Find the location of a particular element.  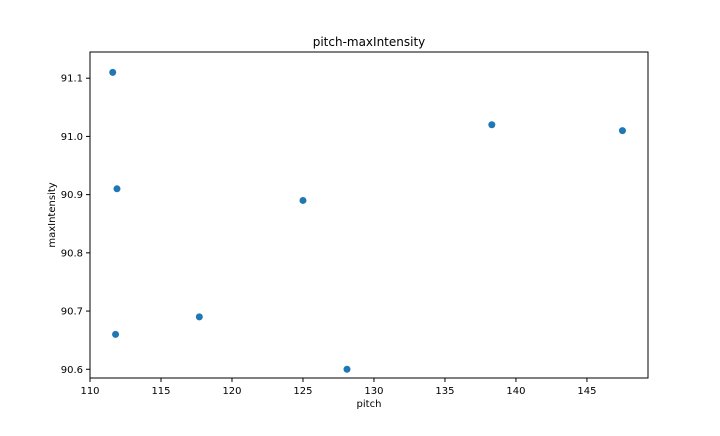

y-axis-ticks: 90.6 90.7 90.8 90.9 91.0 91.1 is located at coordinates (75, 225).